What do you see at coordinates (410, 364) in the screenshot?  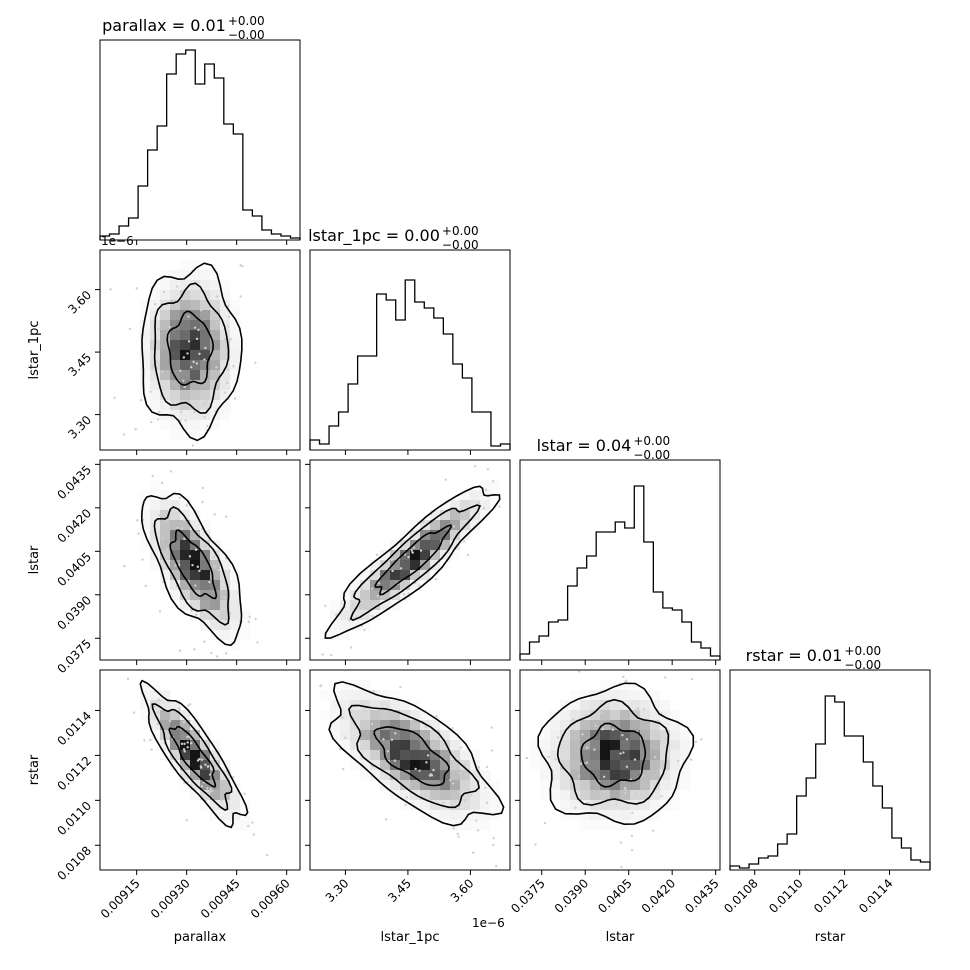 I see `histogram-steps` at bounding box center [410, 364].